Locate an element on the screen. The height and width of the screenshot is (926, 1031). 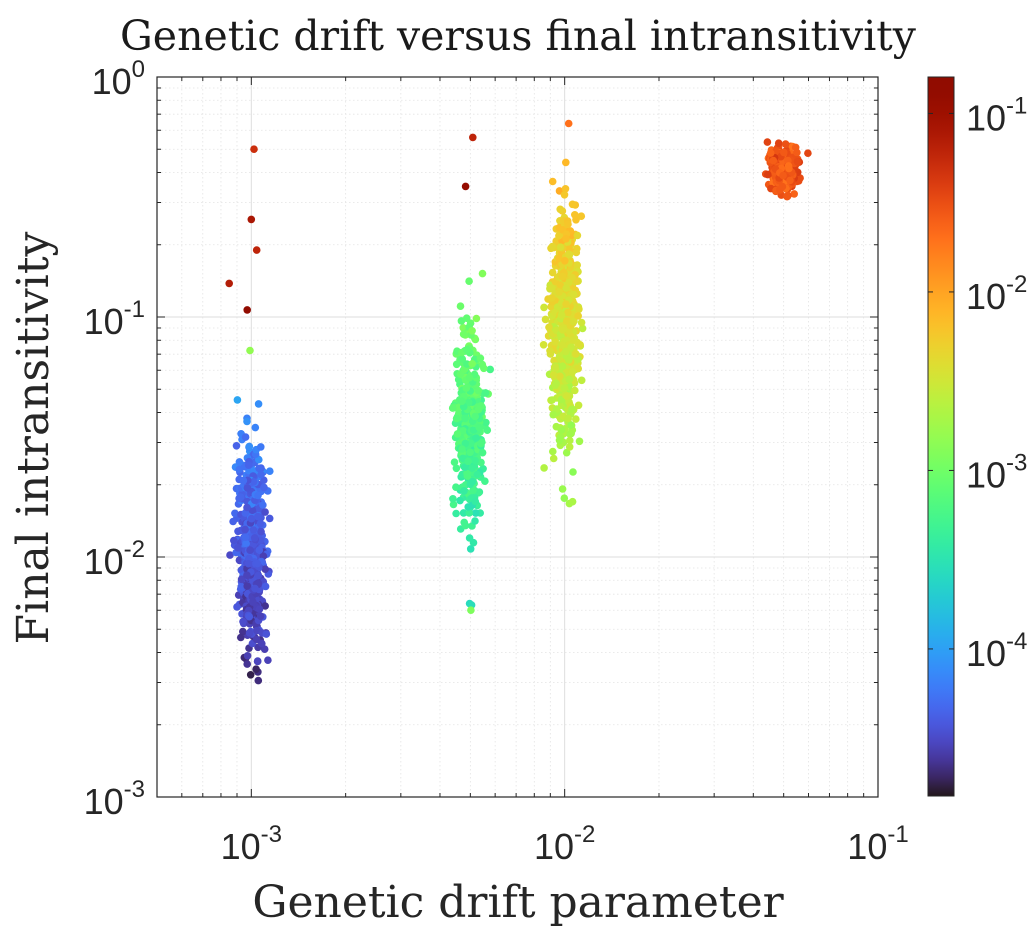
x-tick-label: 10-2 is located at coordinates (564, 844).